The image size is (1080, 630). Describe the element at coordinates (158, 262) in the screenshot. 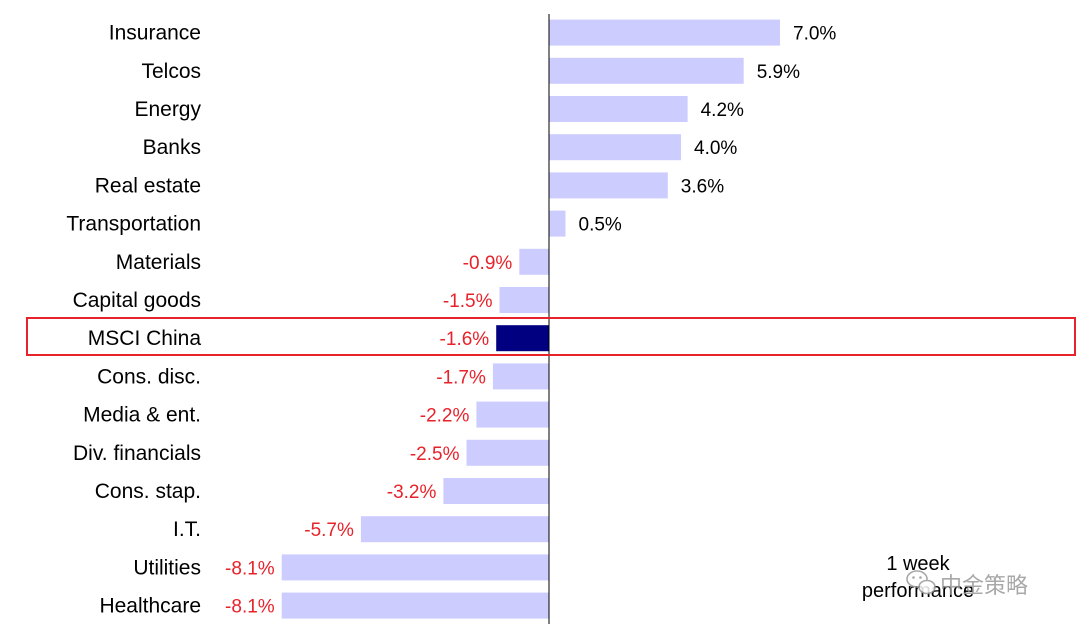

I see `category-label-materials: Materials` at that location.